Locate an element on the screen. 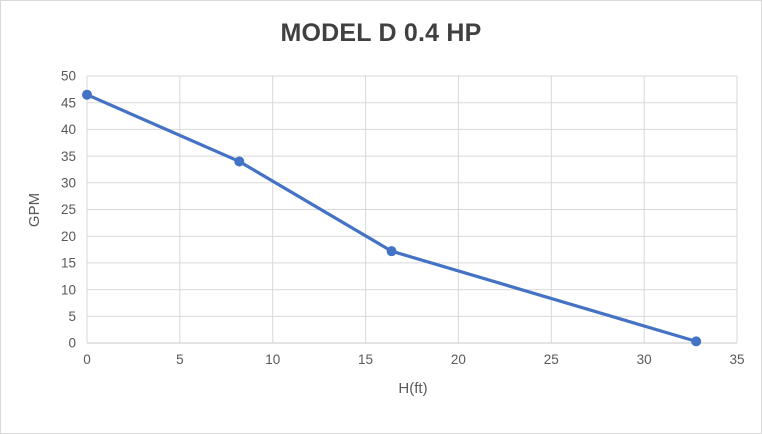  x-tick-label: 25 is located at coordinates (551, 359).